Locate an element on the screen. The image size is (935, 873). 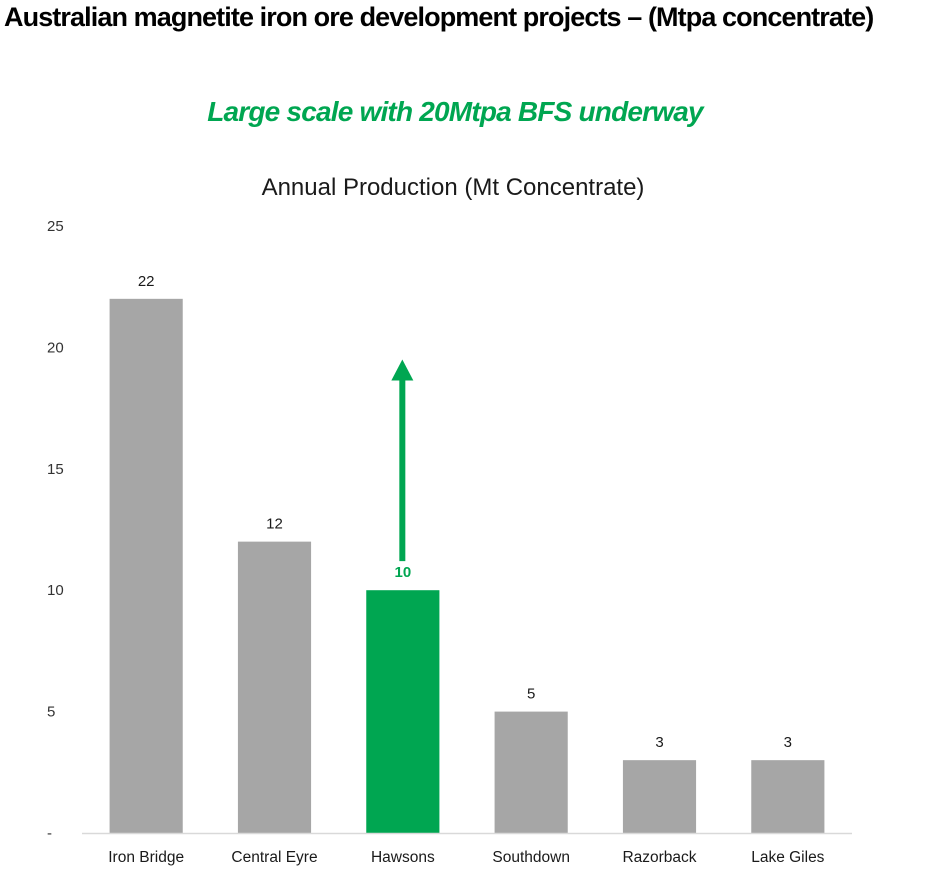
x-tick-label: Hawsons is located at coordinates (403, 857).